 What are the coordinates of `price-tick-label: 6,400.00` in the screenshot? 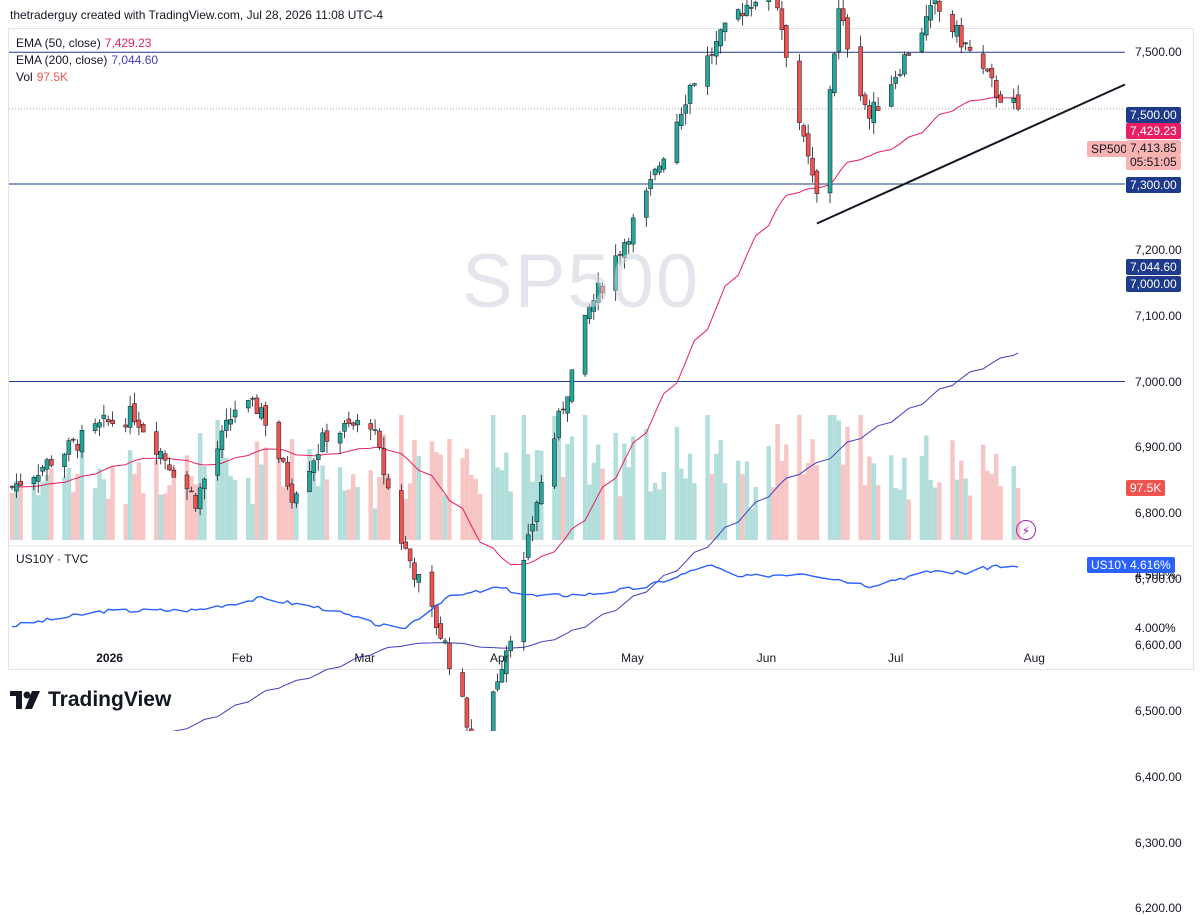 It's located at (1158, 776).